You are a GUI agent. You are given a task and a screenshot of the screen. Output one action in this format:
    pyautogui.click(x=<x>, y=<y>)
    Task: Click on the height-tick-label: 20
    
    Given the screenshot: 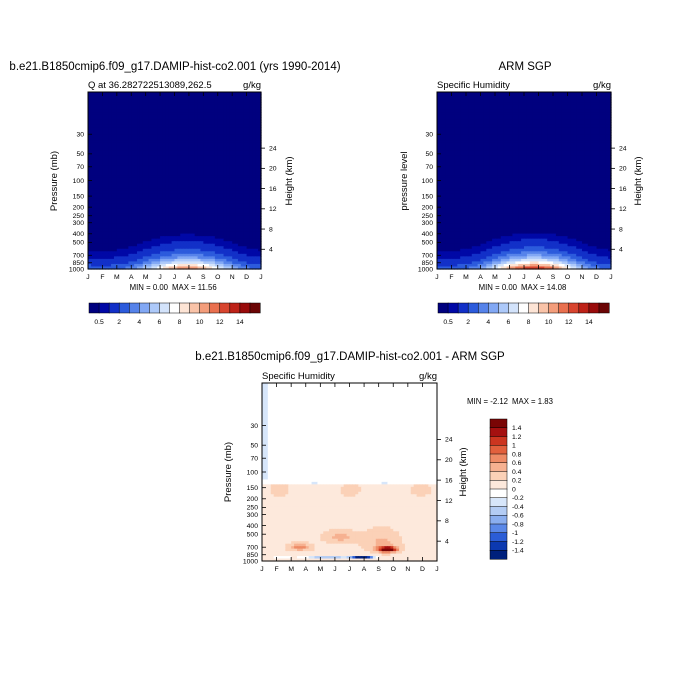 What is the action you would take?
    pyautogui.click(x=273, y=169)
    